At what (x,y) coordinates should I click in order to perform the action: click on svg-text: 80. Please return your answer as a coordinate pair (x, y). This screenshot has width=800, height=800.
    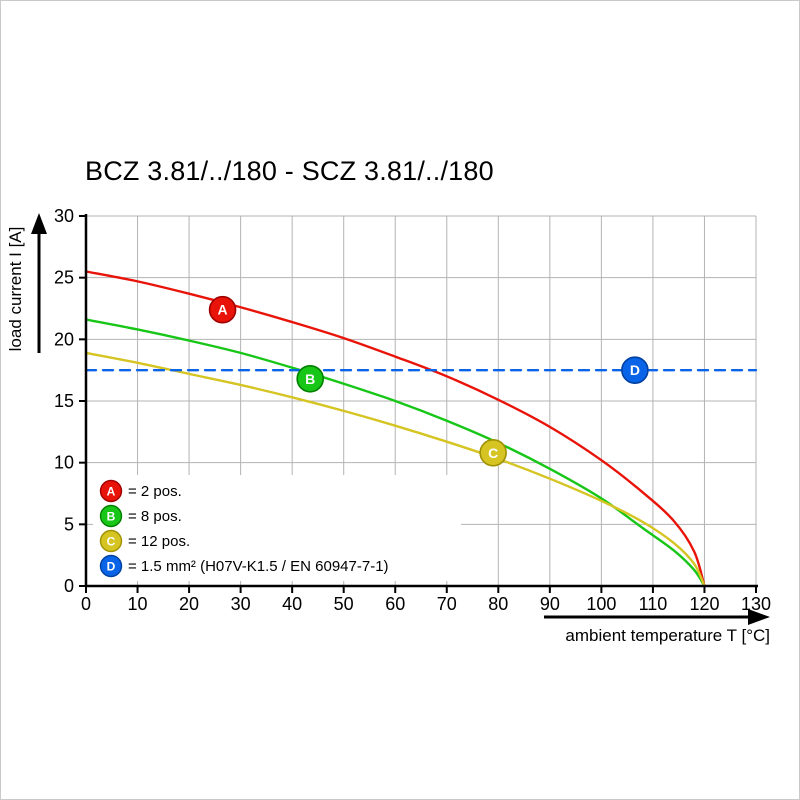
    Looking at the image, I should click on (498, 604).